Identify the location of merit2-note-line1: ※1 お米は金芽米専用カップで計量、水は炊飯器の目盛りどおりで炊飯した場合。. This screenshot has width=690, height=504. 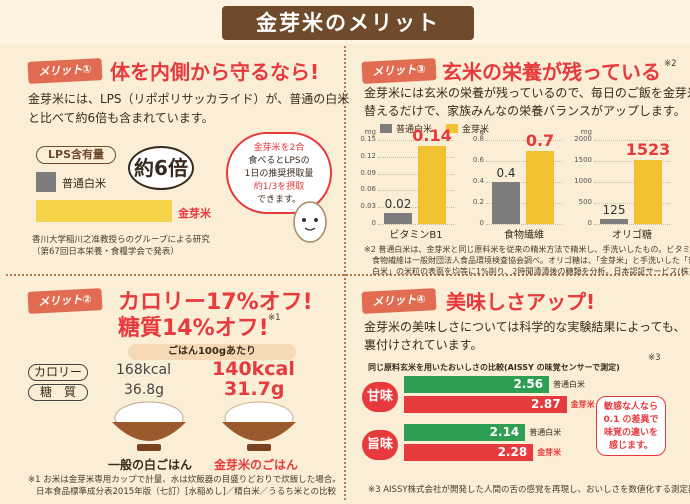
(184, 480).